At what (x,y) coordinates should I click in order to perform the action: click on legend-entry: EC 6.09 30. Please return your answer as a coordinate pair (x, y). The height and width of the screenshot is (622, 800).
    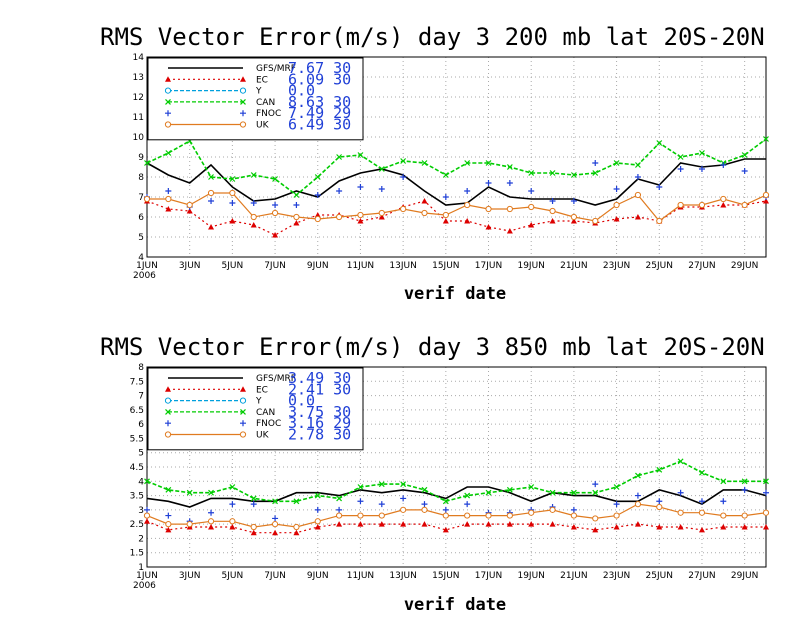
    Looking at the image, I should click on (258, 79).